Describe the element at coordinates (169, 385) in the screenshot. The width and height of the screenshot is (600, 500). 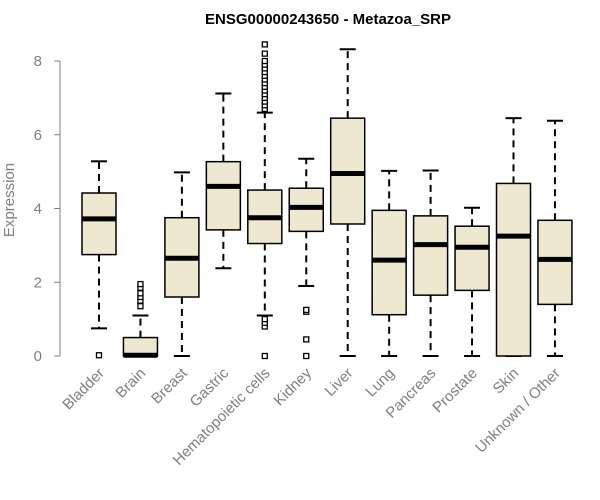
I see `category-label: Breast` at that location.